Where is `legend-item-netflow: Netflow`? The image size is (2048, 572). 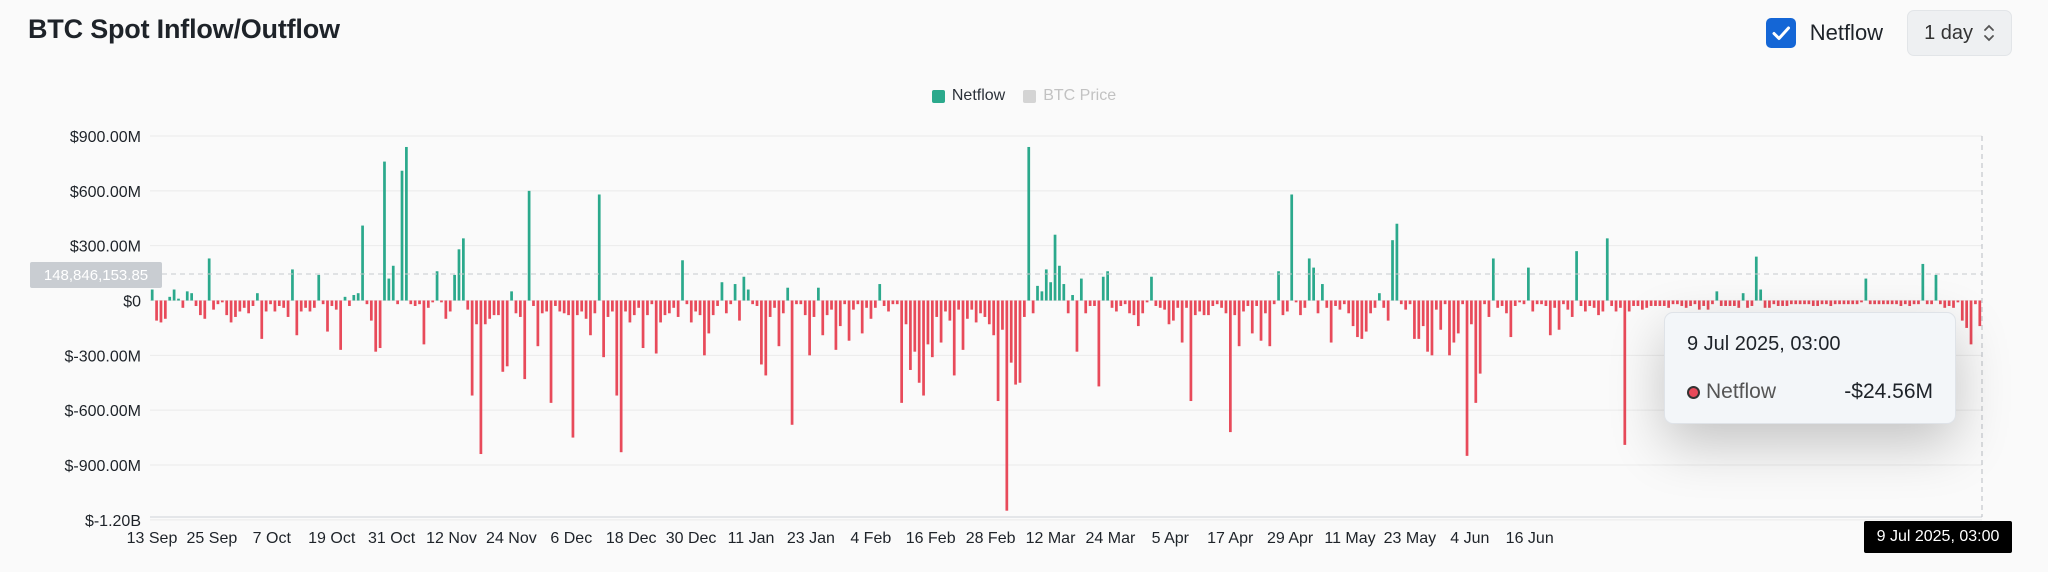 legend-item-netflow: Netflow is located at coordinates (968, 96).